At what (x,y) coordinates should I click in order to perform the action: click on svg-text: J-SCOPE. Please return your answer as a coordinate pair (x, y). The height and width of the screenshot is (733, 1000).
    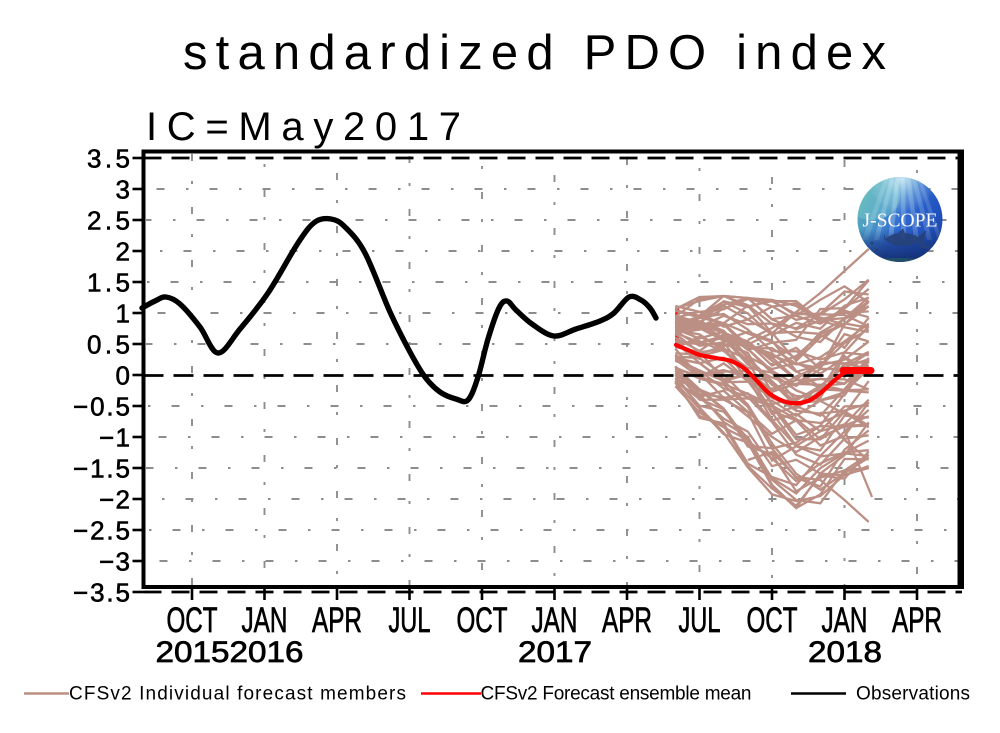
    Looking at the image, I should click on (900, 221).